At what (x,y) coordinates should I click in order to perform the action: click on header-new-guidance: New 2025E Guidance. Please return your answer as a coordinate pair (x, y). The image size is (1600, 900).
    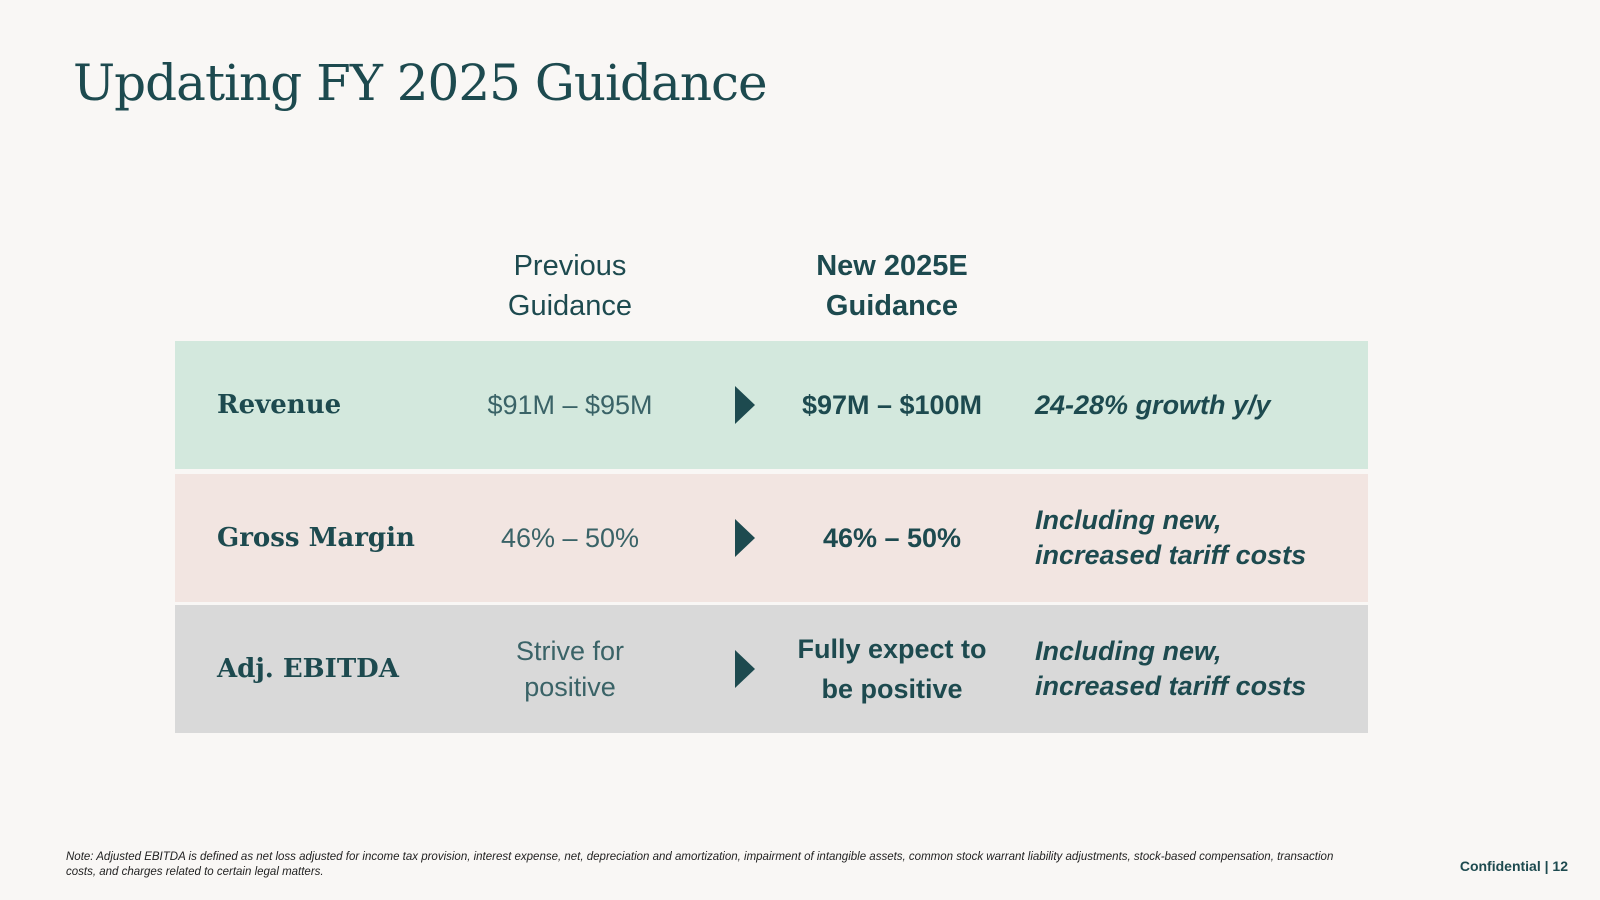
    Looking at the image, I should click on (892, 286).